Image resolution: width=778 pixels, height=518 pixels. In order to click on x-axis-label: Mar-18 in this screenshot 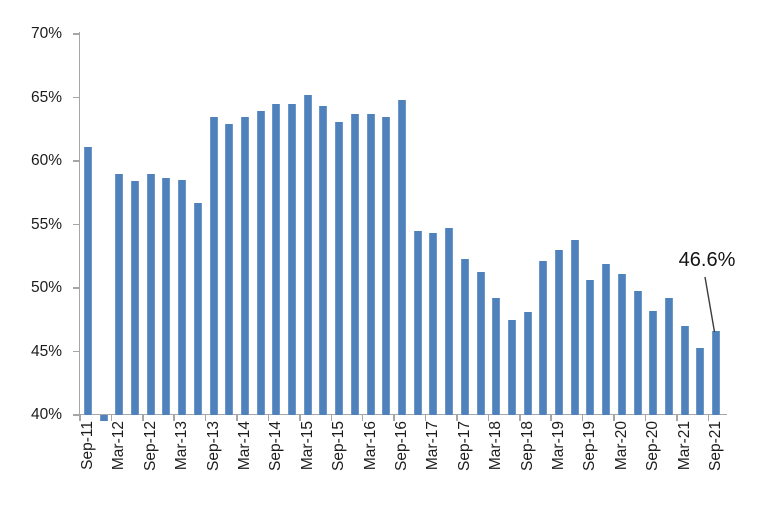, I will do `click(496, 446)`.